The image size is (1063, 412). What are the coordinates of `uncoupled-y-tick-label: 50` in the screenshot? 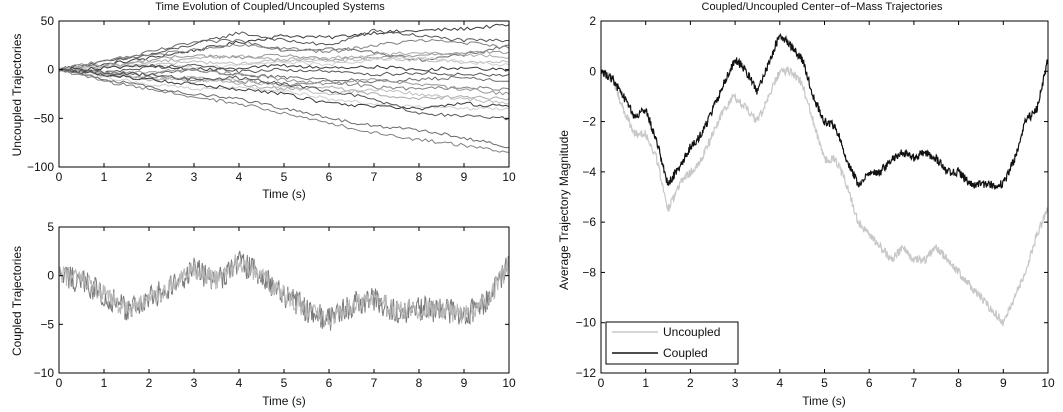 It's located at (48, 21).